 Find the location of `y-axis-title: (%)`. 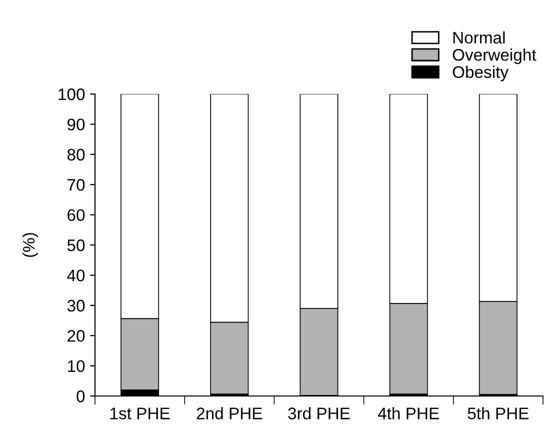

y-axis-title: (%) is located at coordinates (30, 245).